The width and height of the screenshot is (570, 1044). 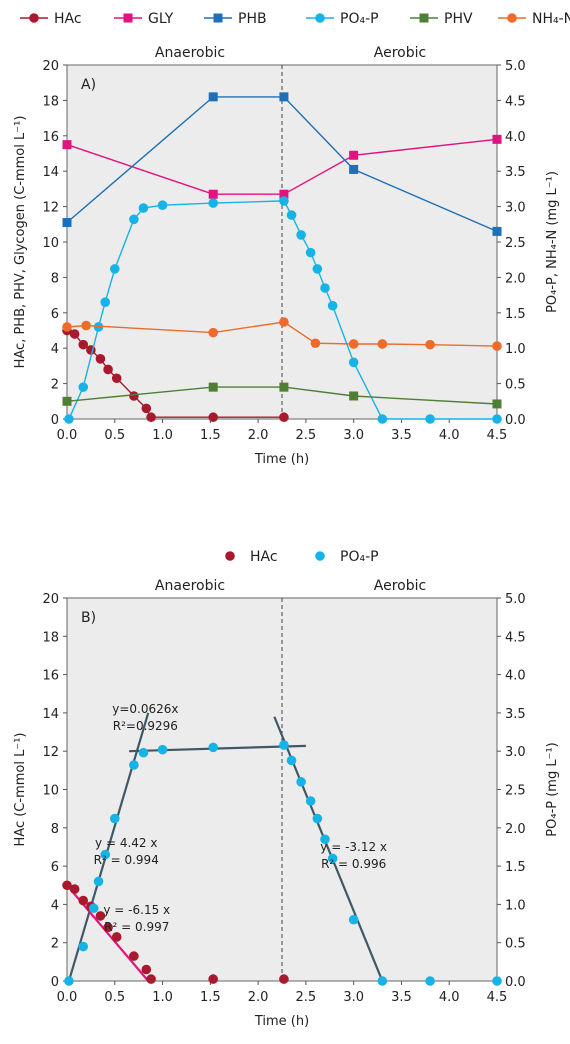 What do you see at coordinates (20, 242) in the screenshot?
I see `y-axis-title: HAc, PHB, PHV, Glycogen (C-mmol L⁻¹)` at bounding box center [20, 242].